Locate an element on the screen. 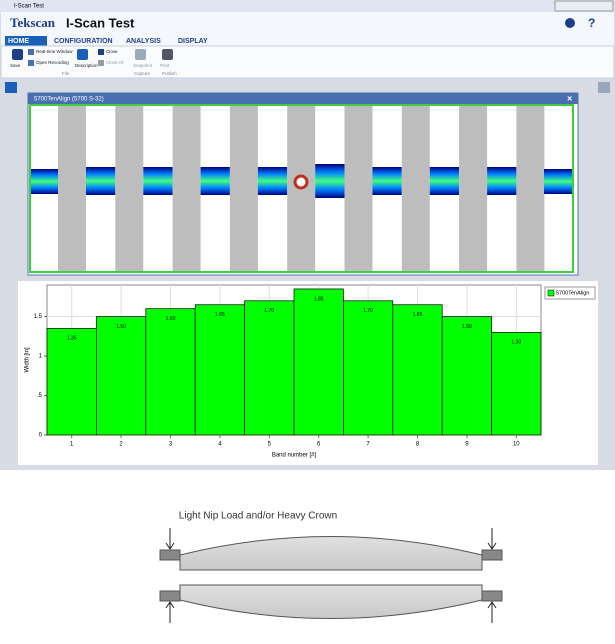 The height and width of the screenshot is (644, 615). rolls-diagram is located at coordinates (331, 575).